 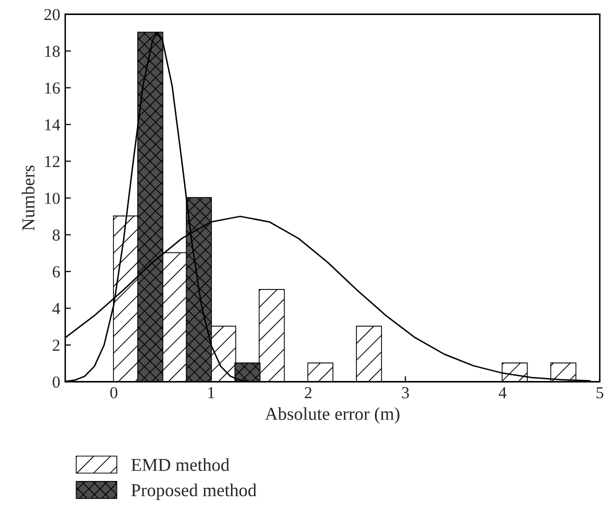 I want to click on y-tick-label: 10, so click(x=52, y=198).